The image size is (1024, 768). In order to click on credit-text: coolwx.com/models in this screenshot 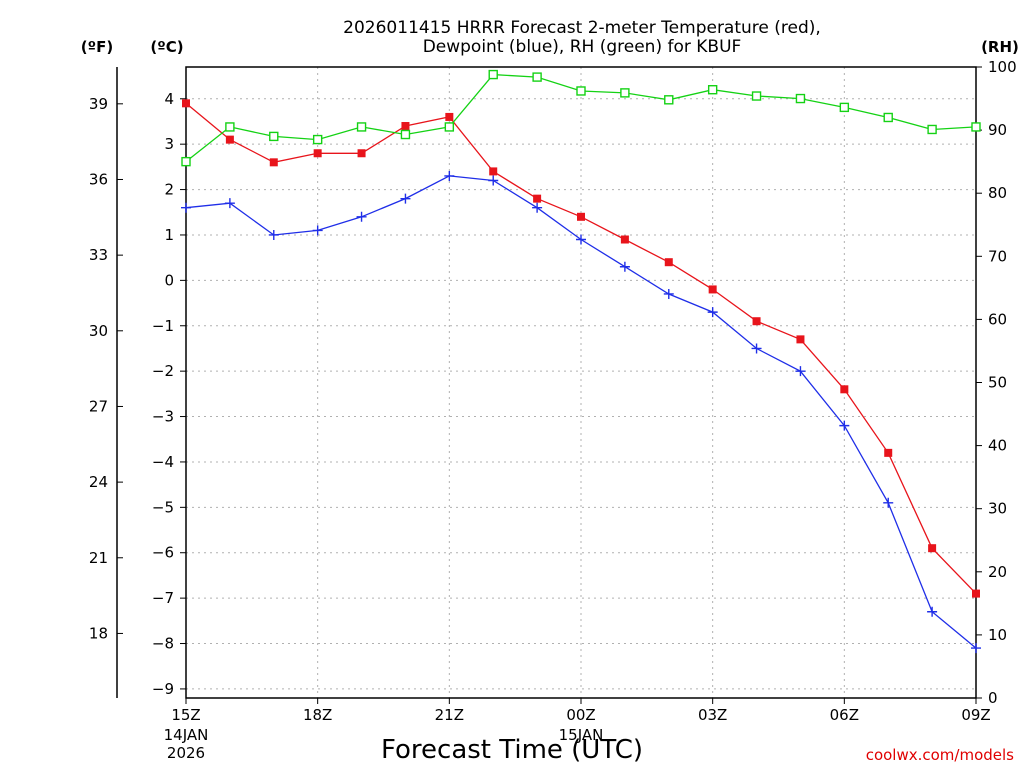, I will do `click(940, 755)`.